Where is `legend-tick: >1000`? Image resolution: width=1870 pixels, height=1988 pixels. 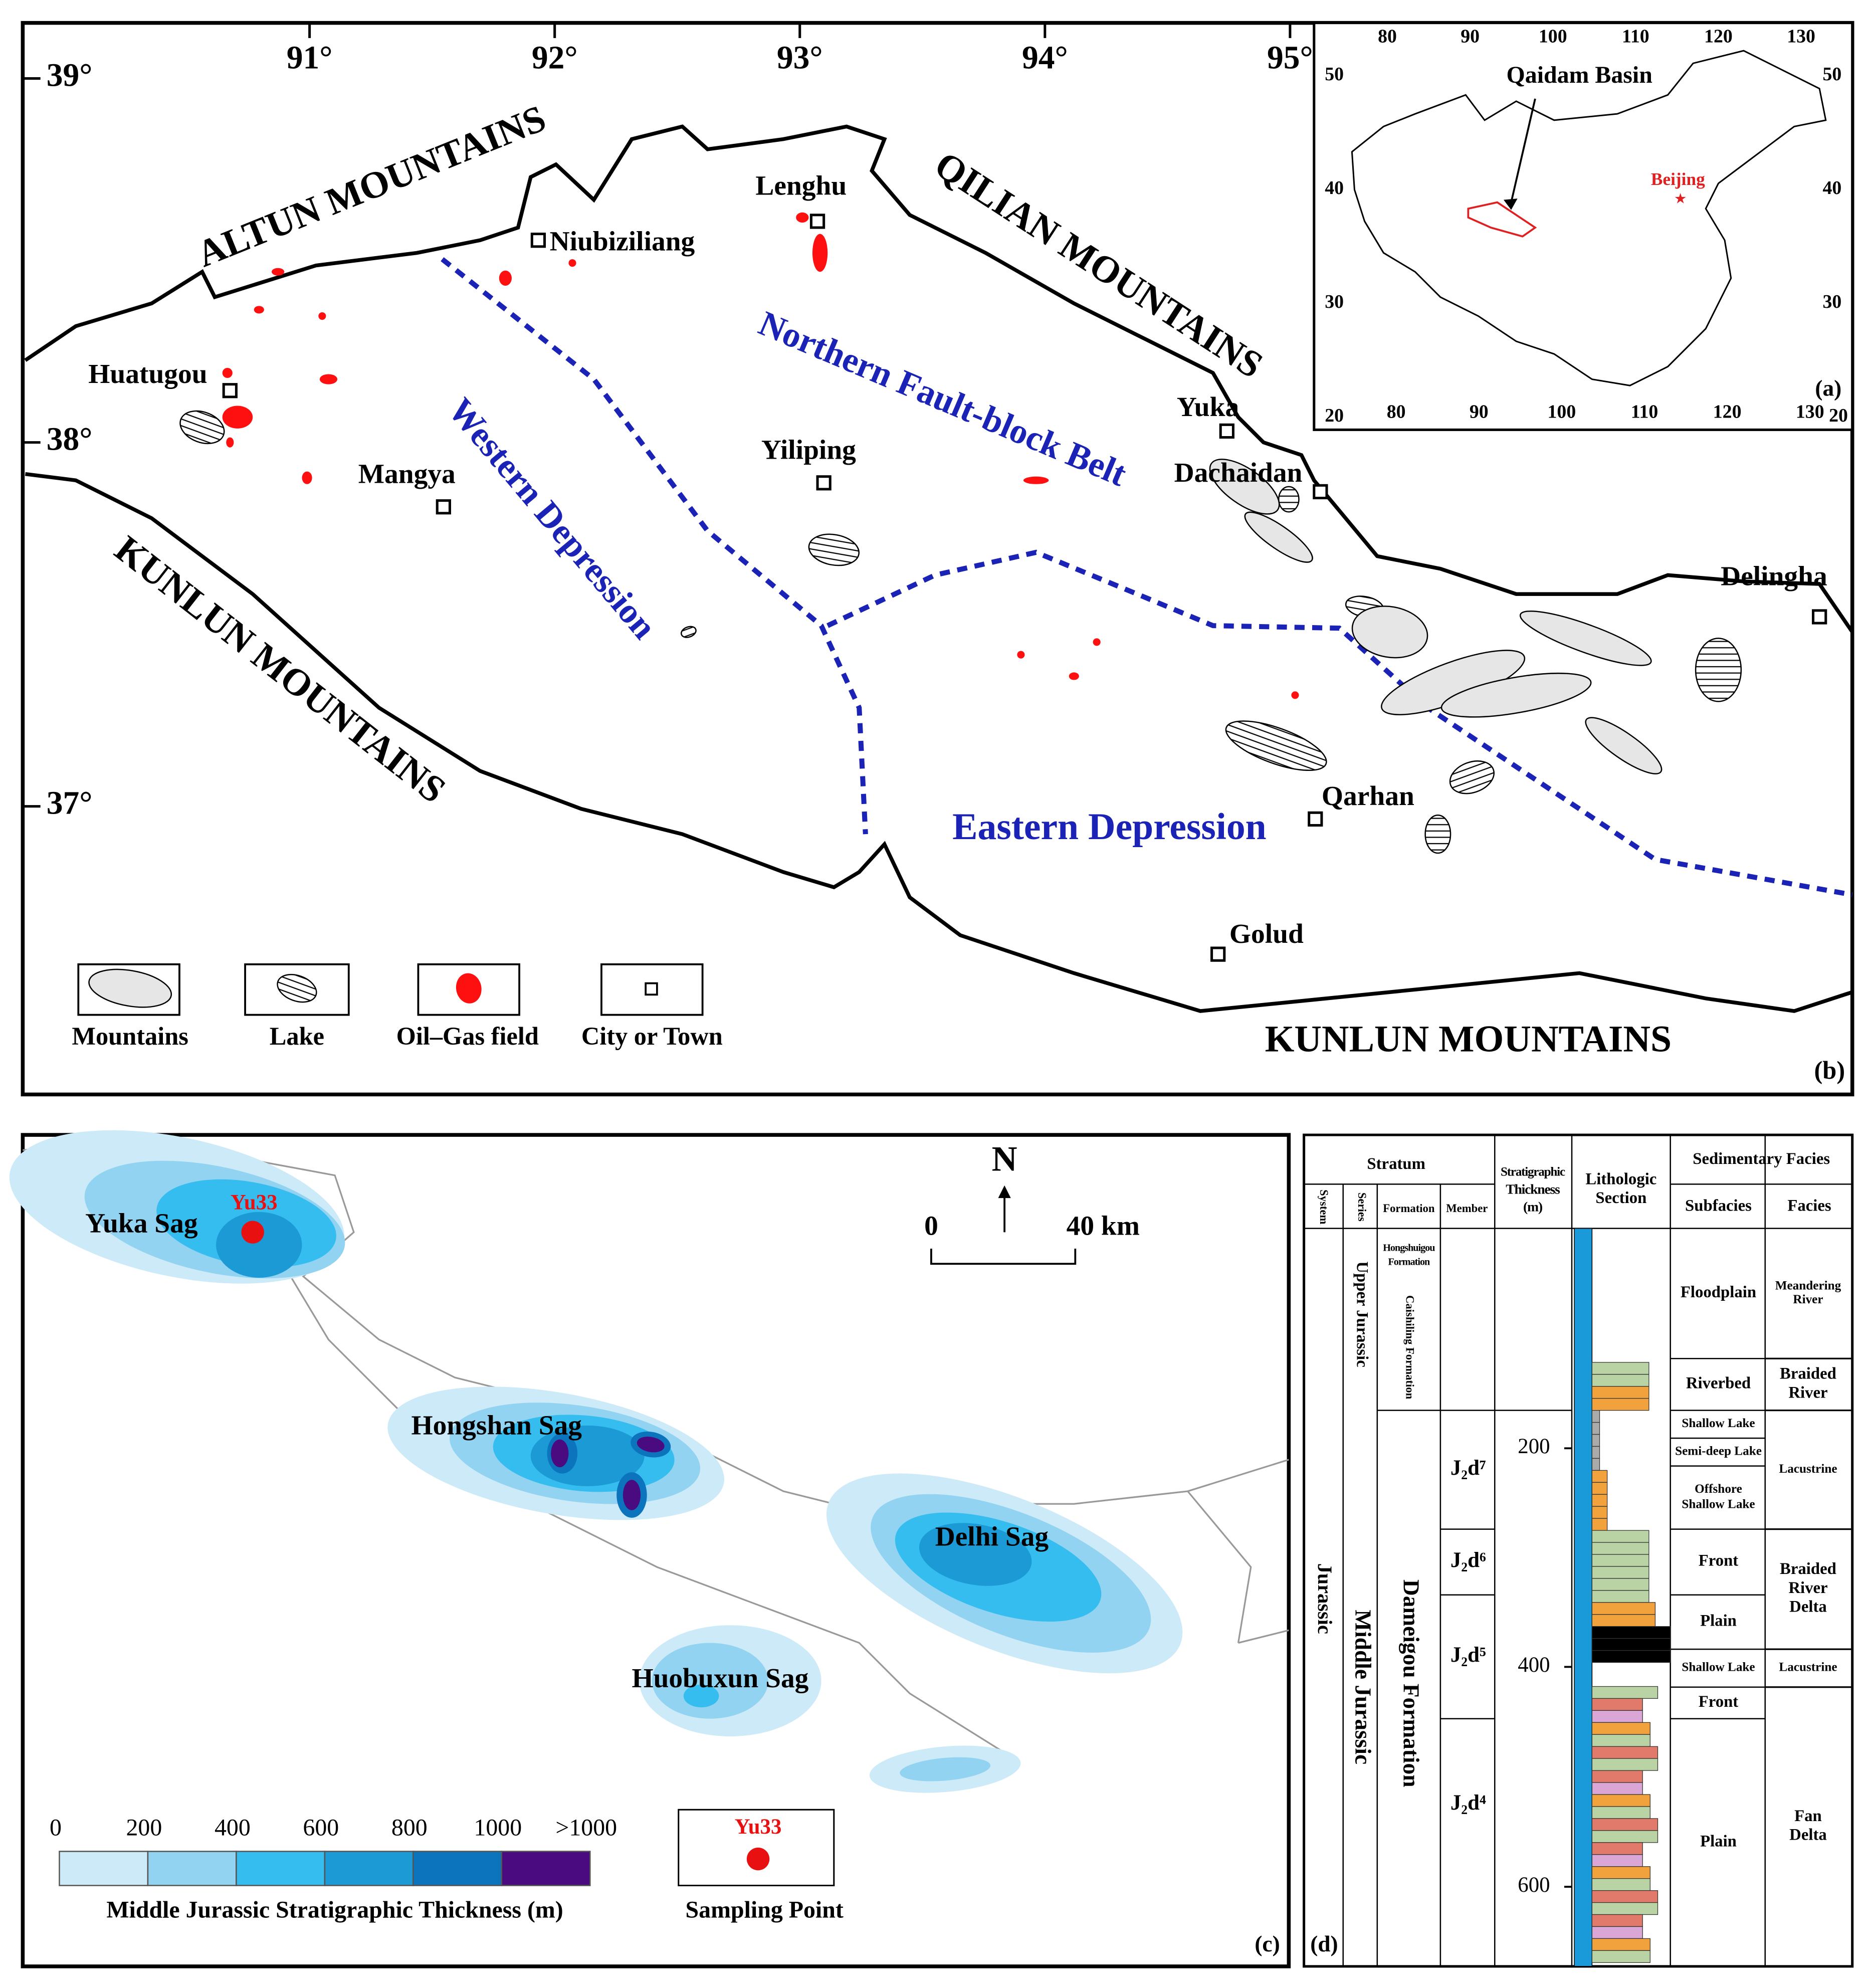
legend-tick: >1000 is located at coordinates (586, 1828).